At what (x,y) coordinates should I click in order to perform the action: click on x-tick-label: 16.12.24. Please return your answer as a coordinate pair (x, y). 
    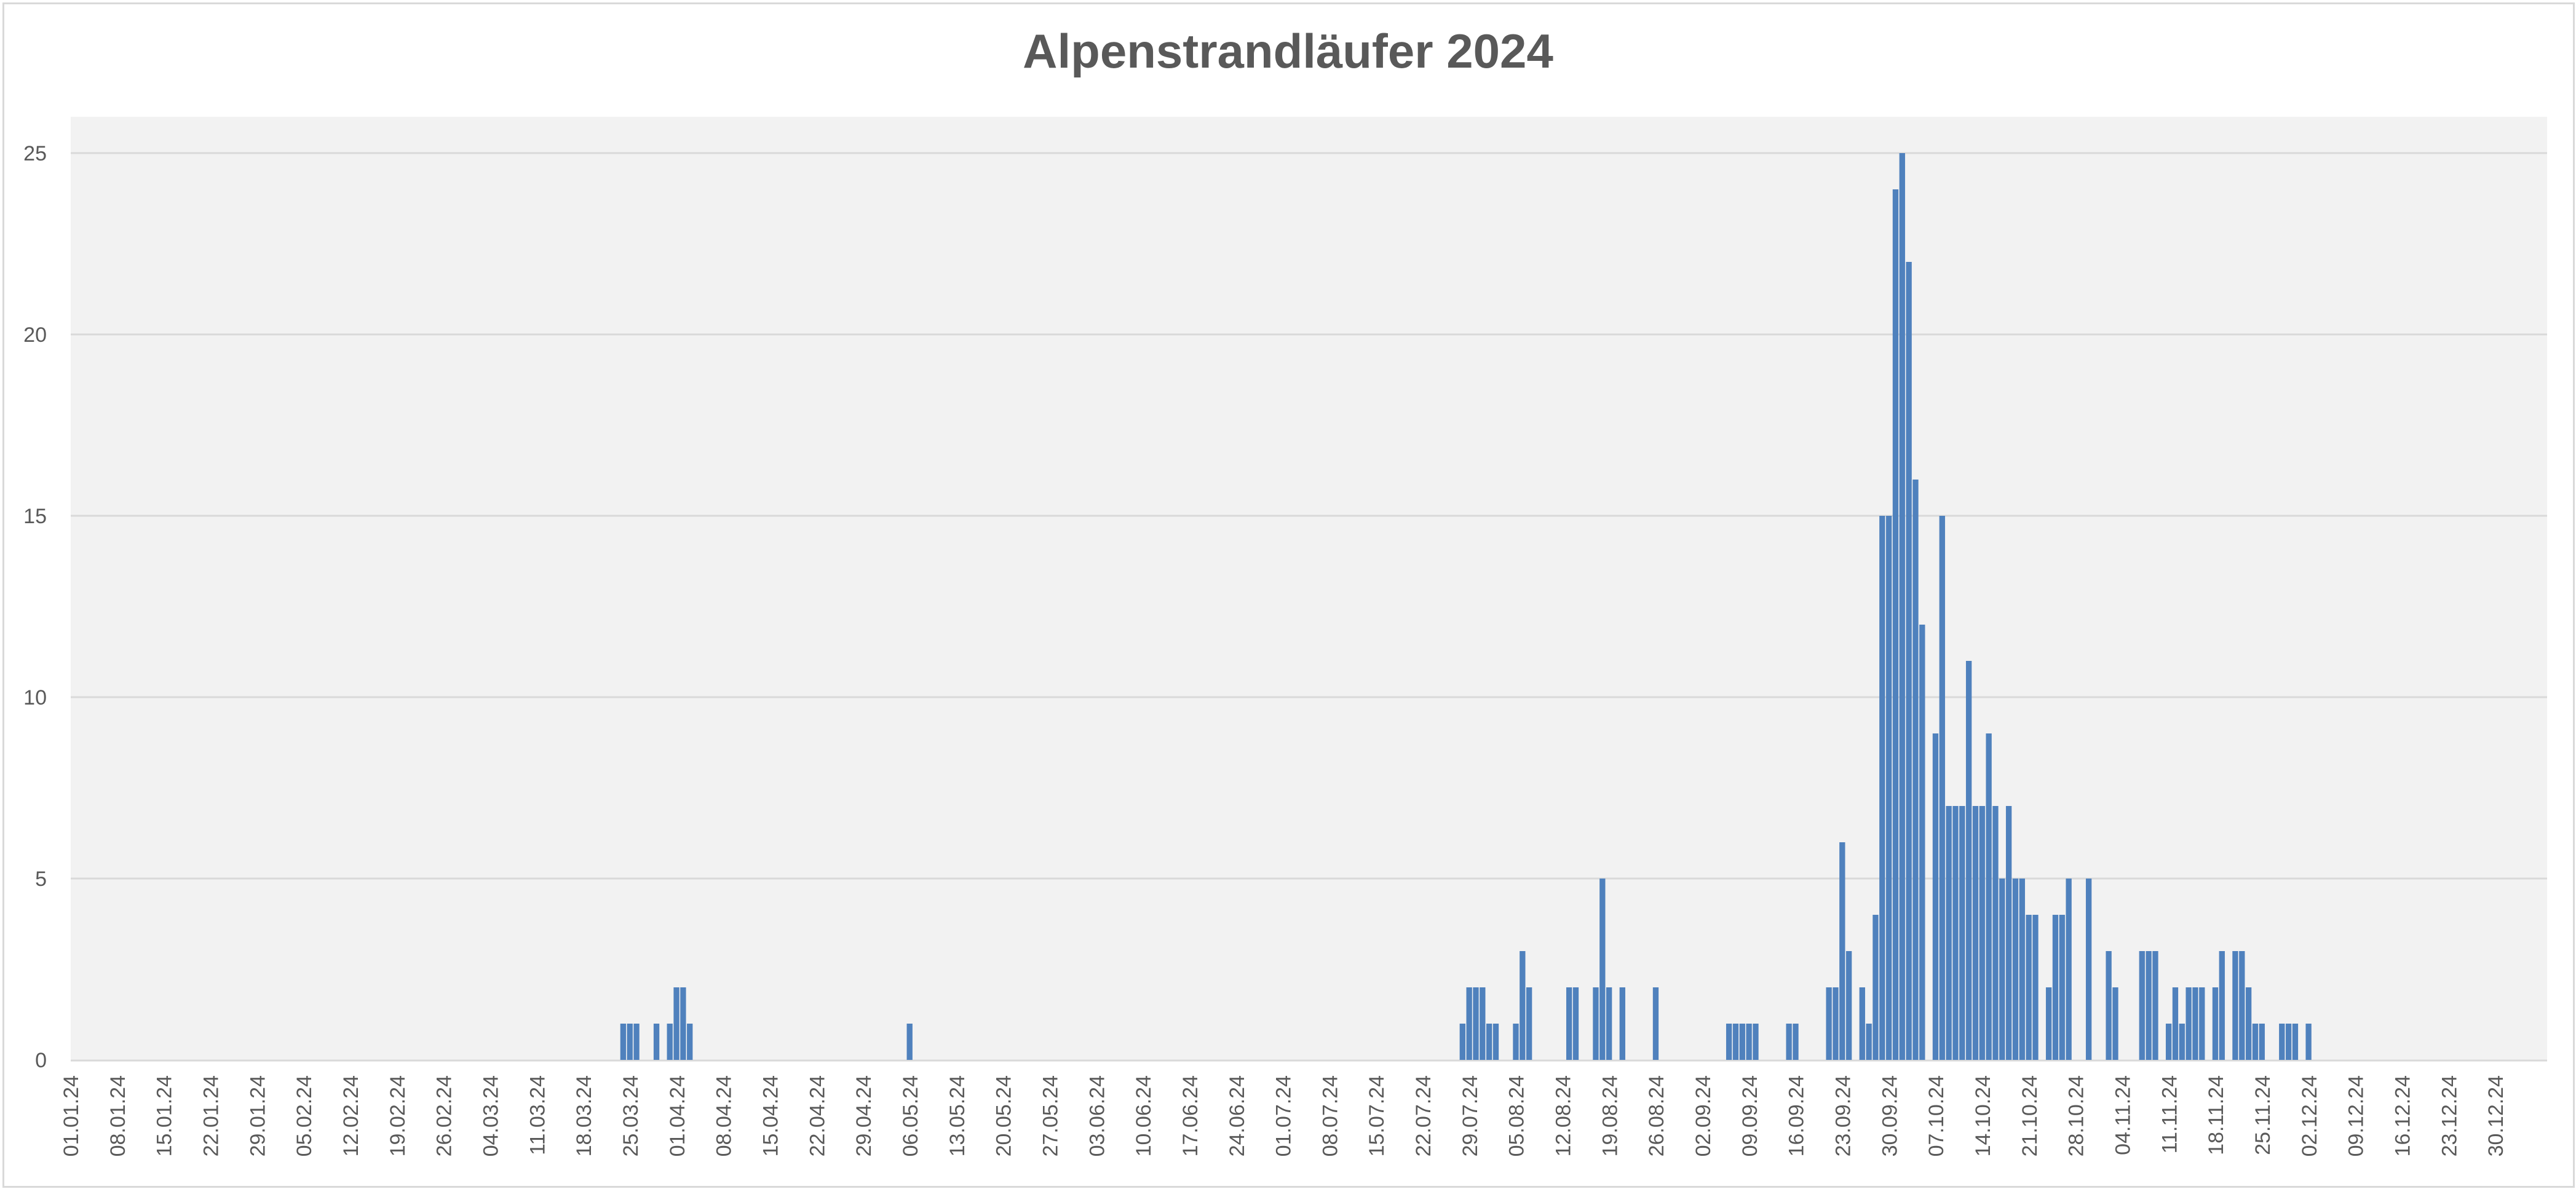
    Looking at the image, I should click on (2403, 1116).